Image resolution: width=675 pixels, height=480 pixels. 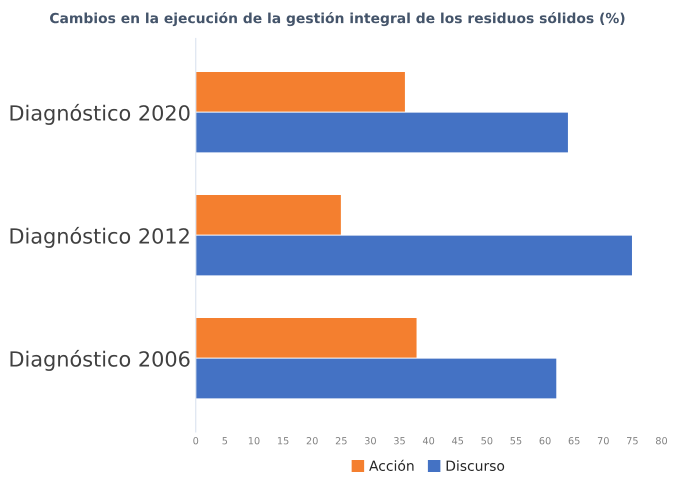 I want to click on x-tick-label: 15, so click(x=283, y=440).